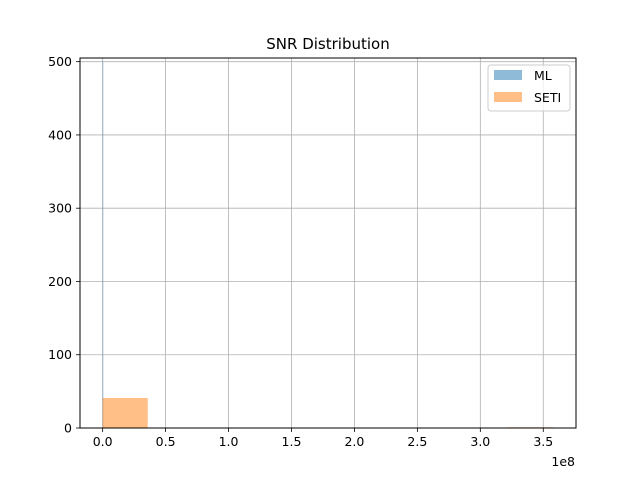 Image resolution: width=640 pixels, height=480 pixels. What do you see at coordinates (547, 97) in the screenshot?
I see `legend-label-seti: SETI` at bounding box center [547, 97].